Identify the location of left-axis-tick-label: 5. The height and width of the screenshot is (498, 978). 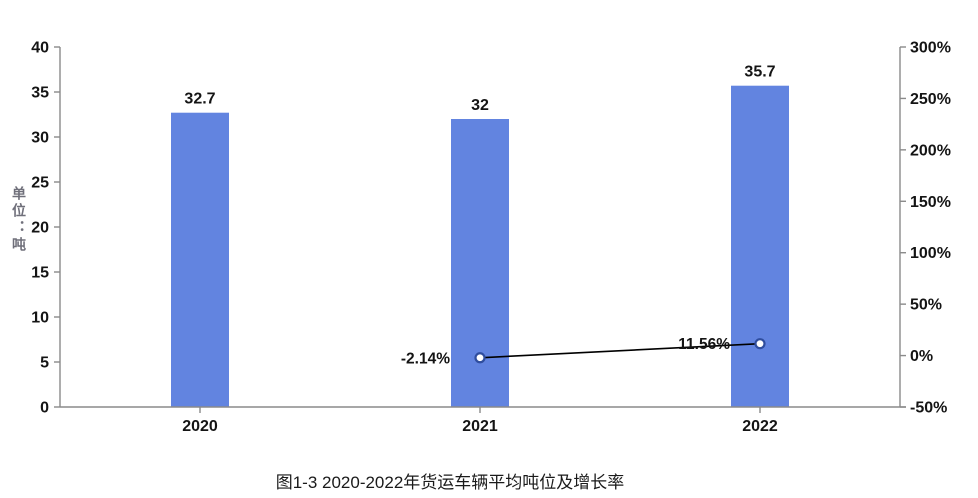
(44, 363).